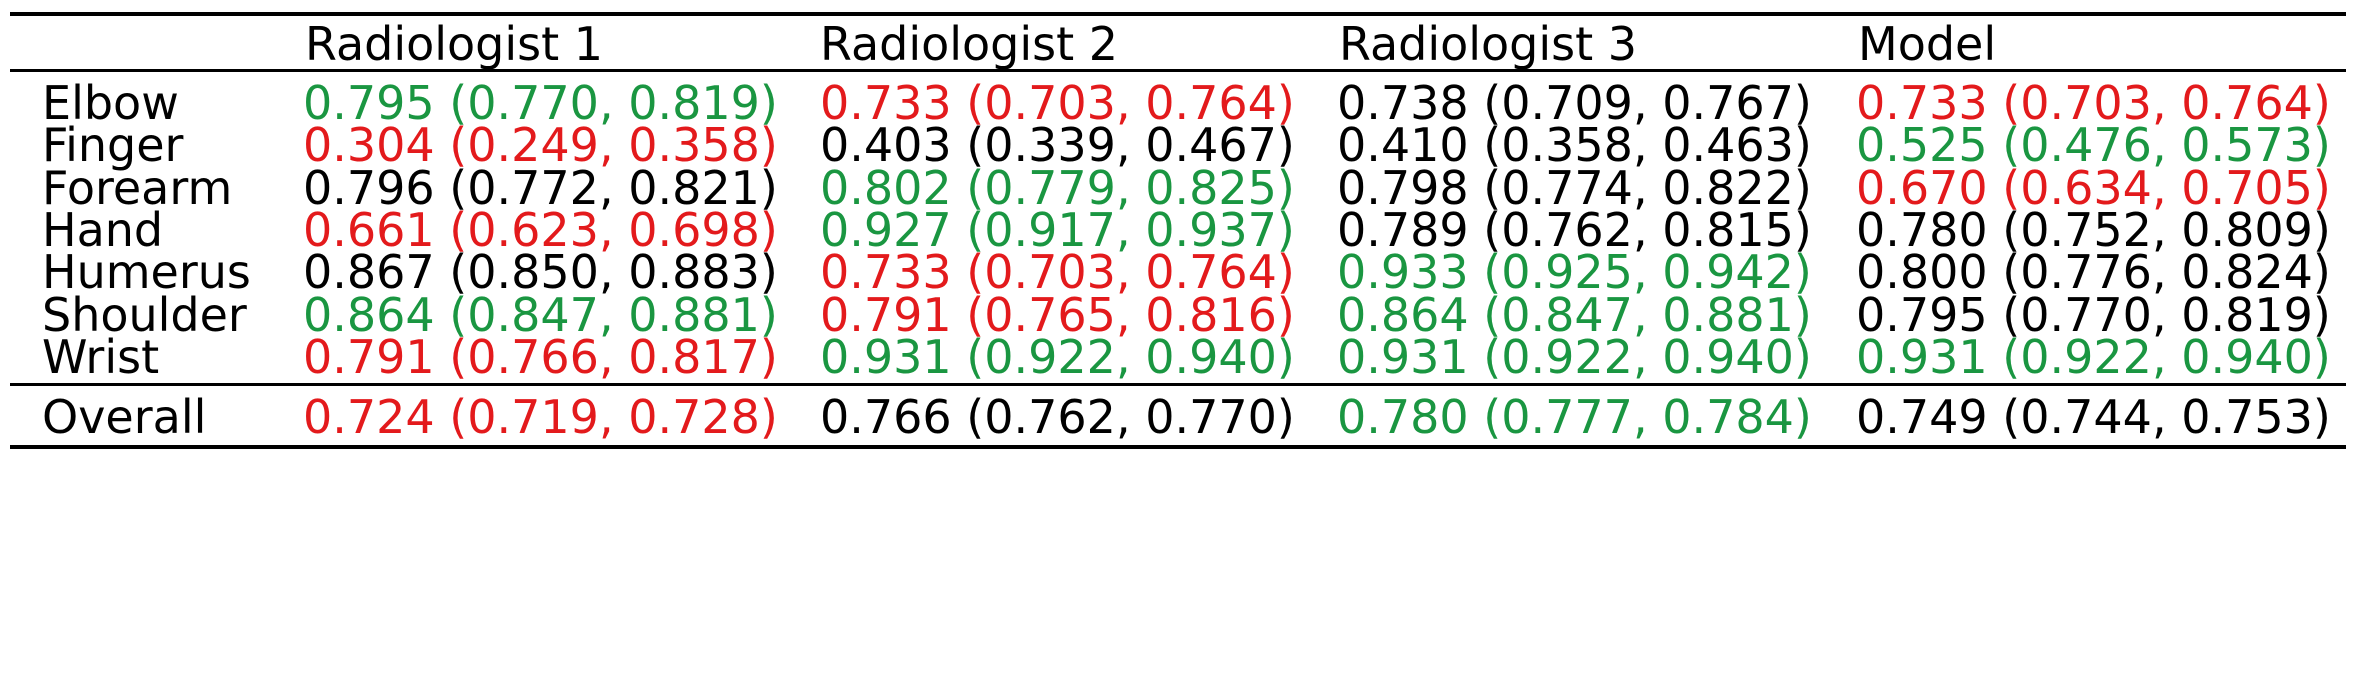 The width and height of the screenshot is (2356, 688). What do you see at coordinates (1488, 44) in the screenshot?
I see `header-radiologist-3: Radiologist 3` at bounding box center [1488, 44].